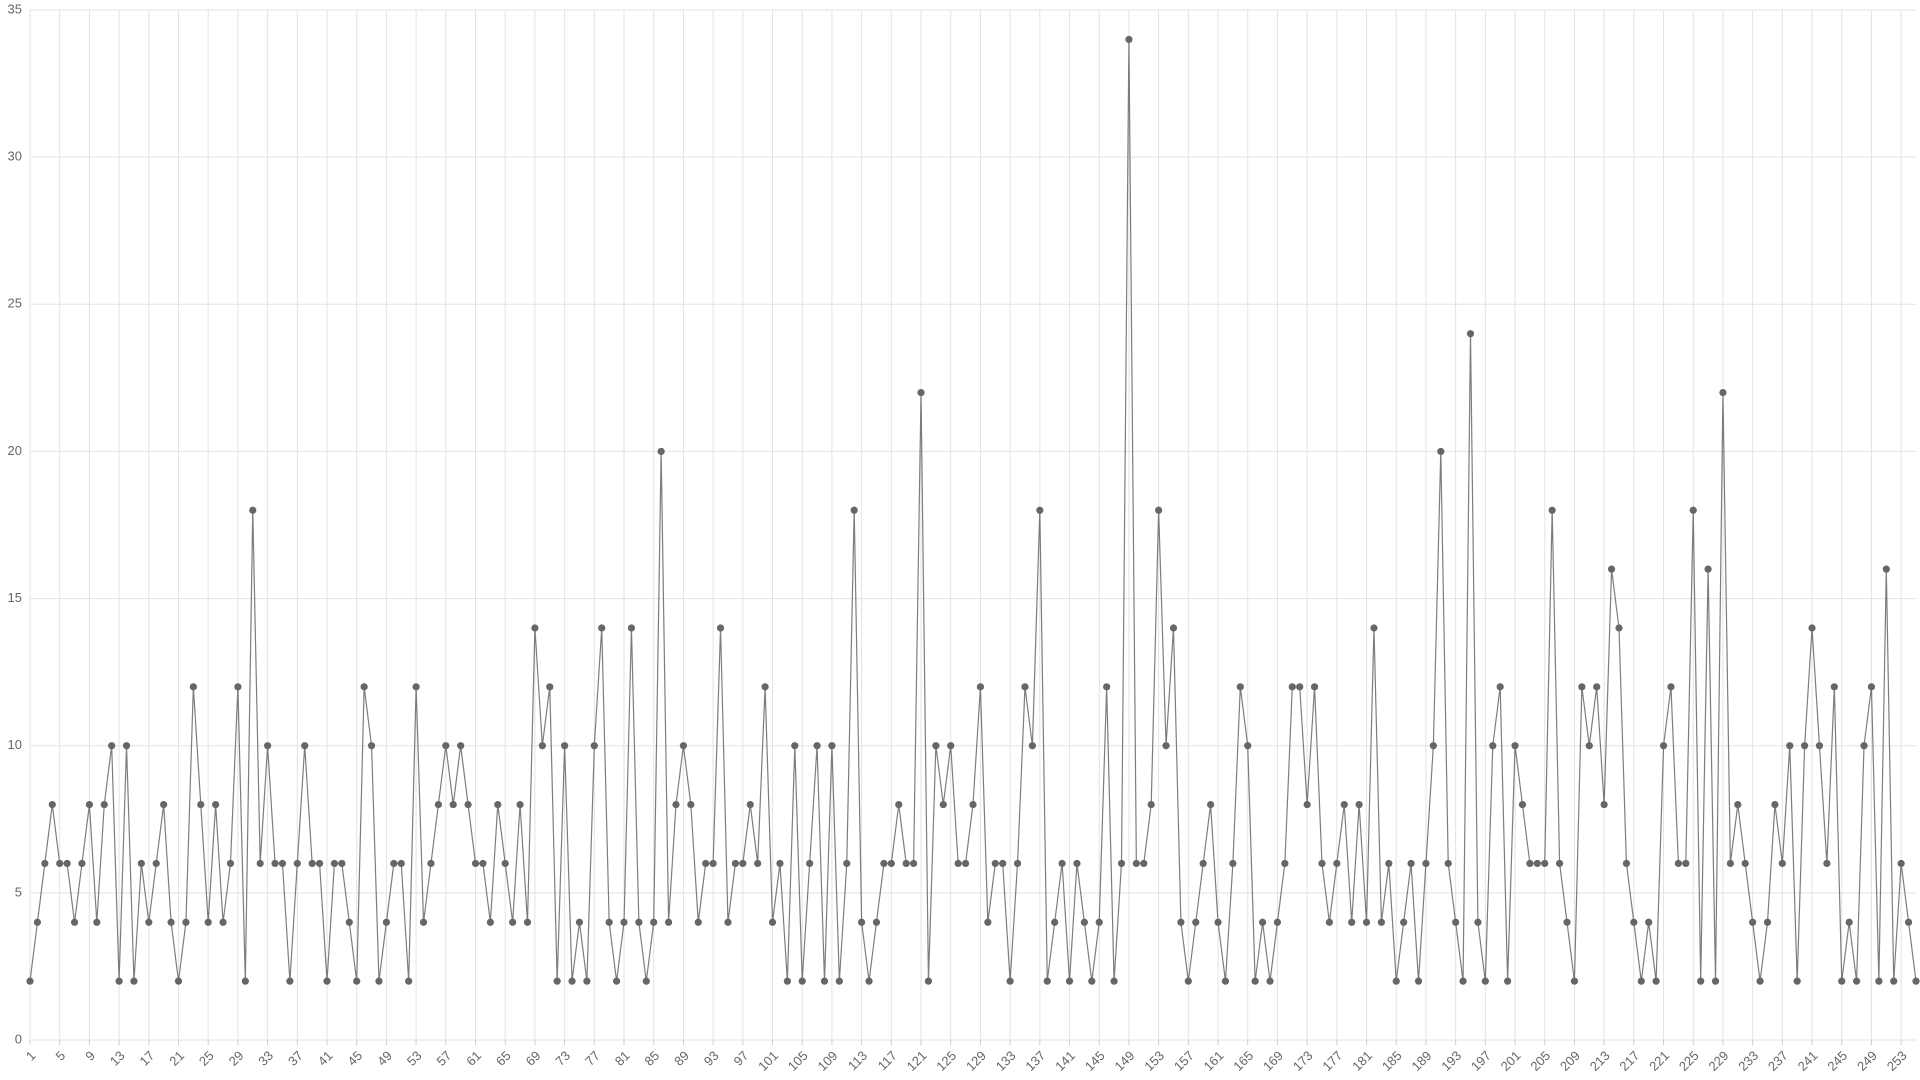  I want to click on x-tick-label: 249, so click(1867, 1061).